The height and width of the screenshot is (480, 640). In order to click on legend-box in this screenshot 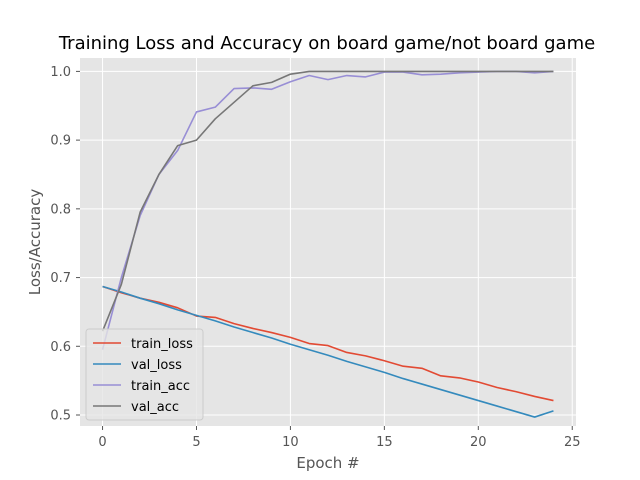, I will do `click(144, 374)`.